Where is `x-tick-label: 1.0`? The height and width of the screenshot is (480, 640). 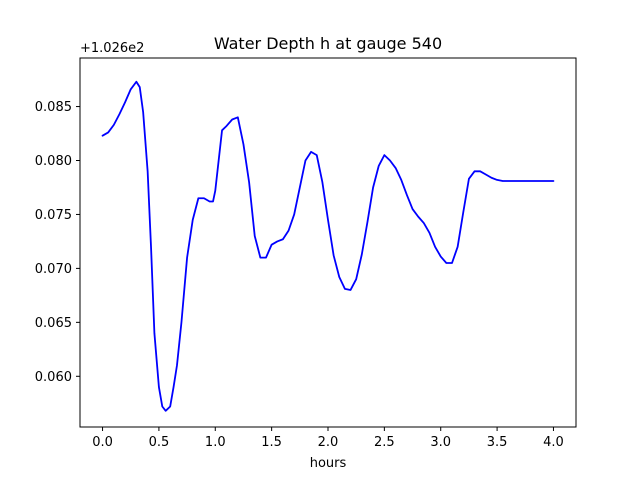
x-tick-label: 1.0 is located at coordinates (215, 442).